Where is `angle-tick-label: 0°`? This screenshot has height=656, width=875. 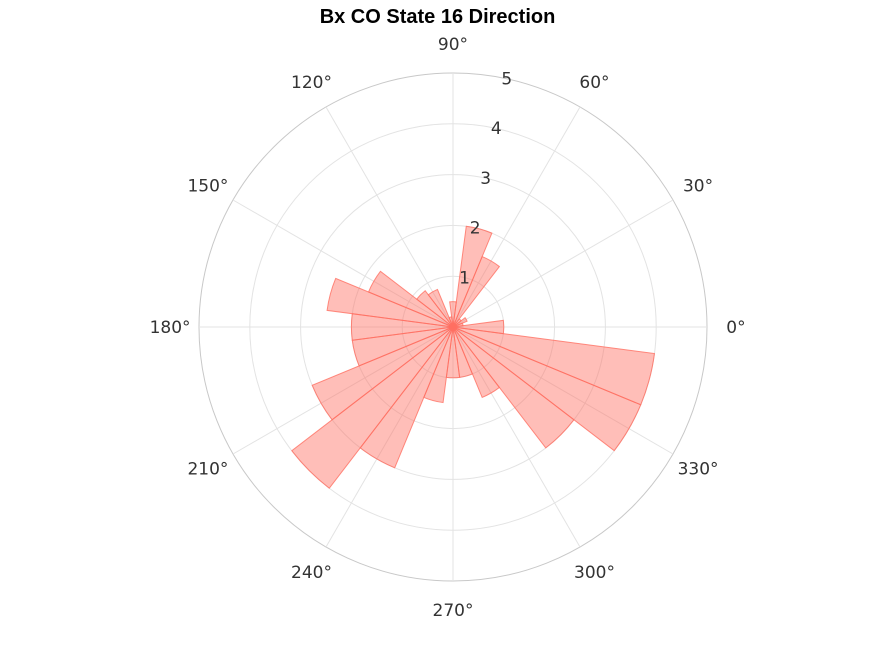 angle-tick-label: 0° is located at coordinates (735, 328).